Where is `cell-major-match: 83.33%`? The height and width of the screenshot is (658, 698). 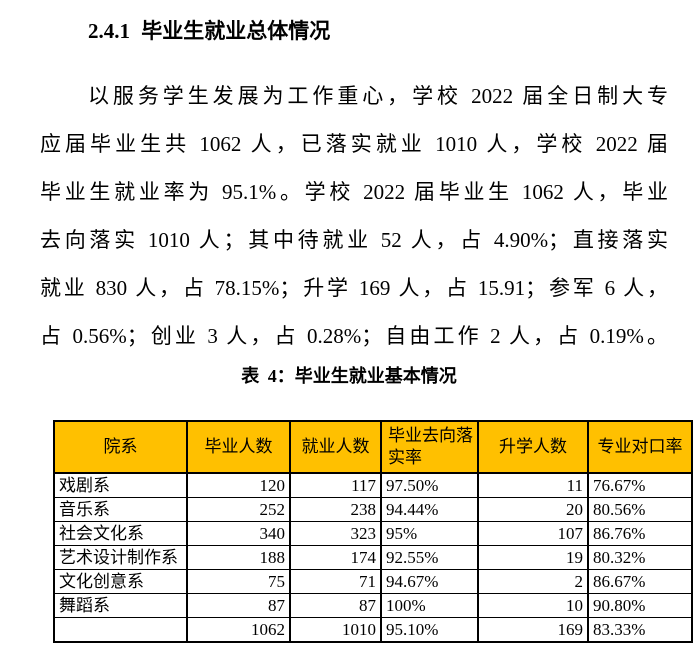 cell-major-match: 83.33% is located at coordinates (640, 630).